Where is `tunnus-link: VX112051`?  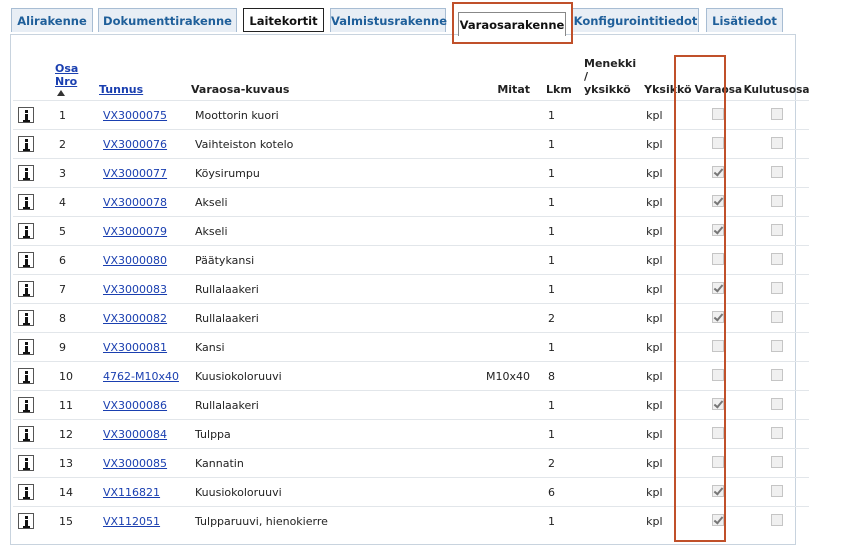
tunnus-link: VX112051 is located at coordinates (132, 521).